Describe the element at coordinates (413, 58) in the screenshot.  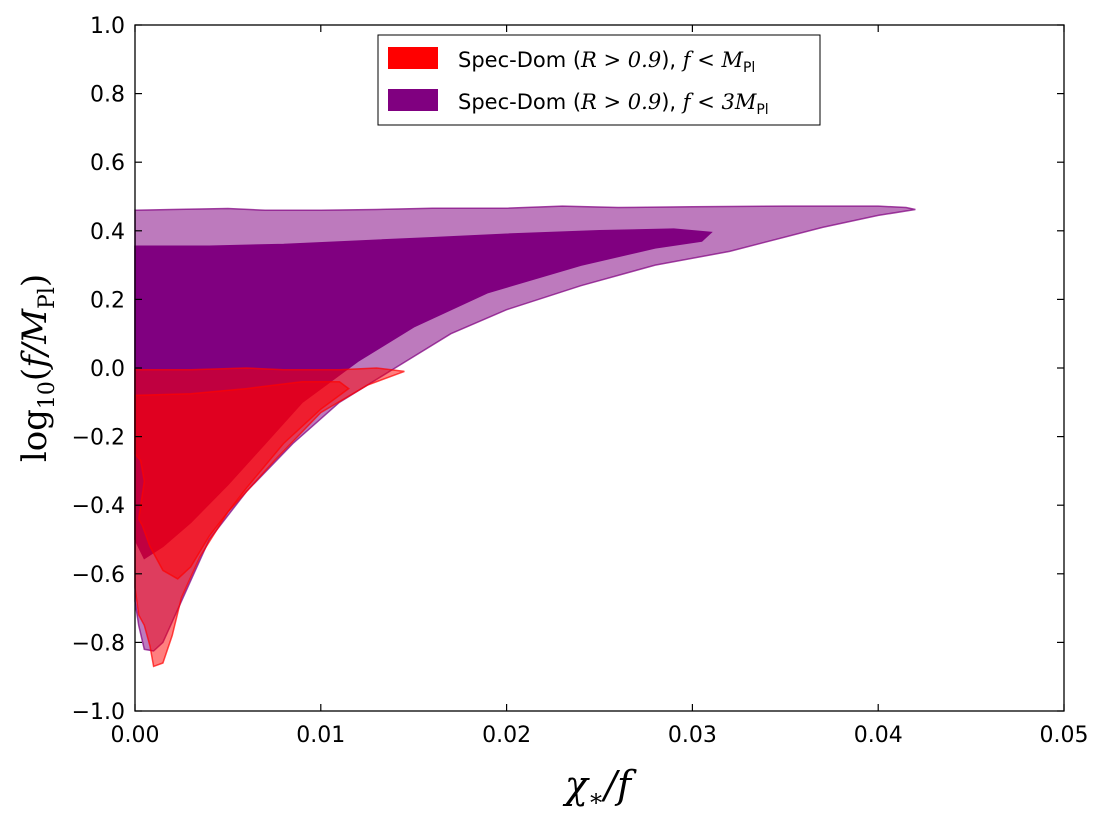
I see `legend-swatch-red` at that location.